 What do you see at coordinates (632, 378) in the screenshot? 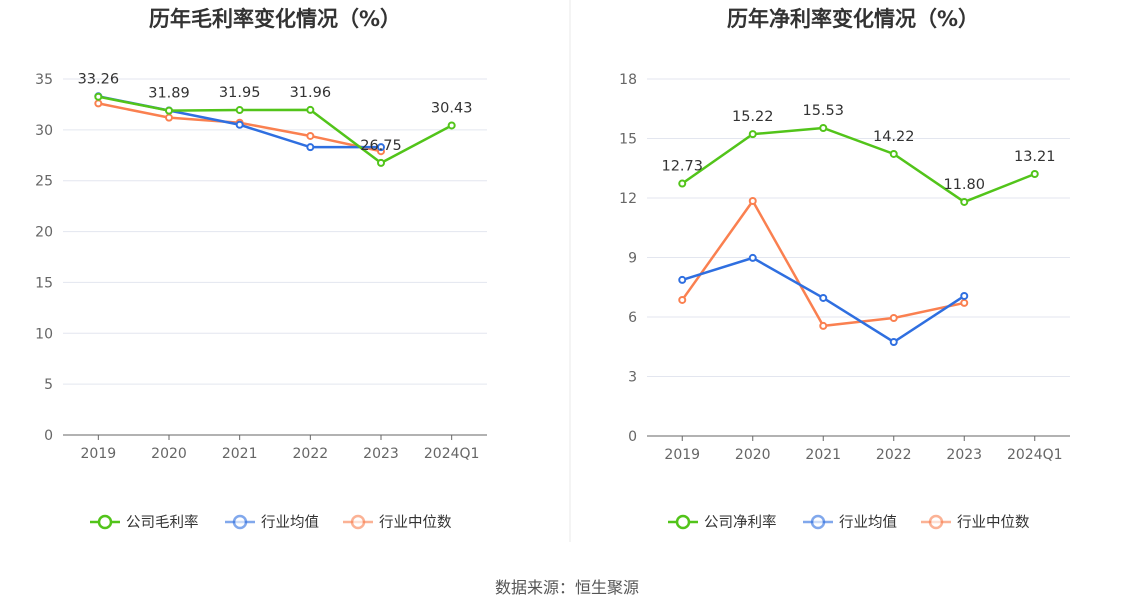
I see `y-tick-label: 3` at bounding box center [632, 378].